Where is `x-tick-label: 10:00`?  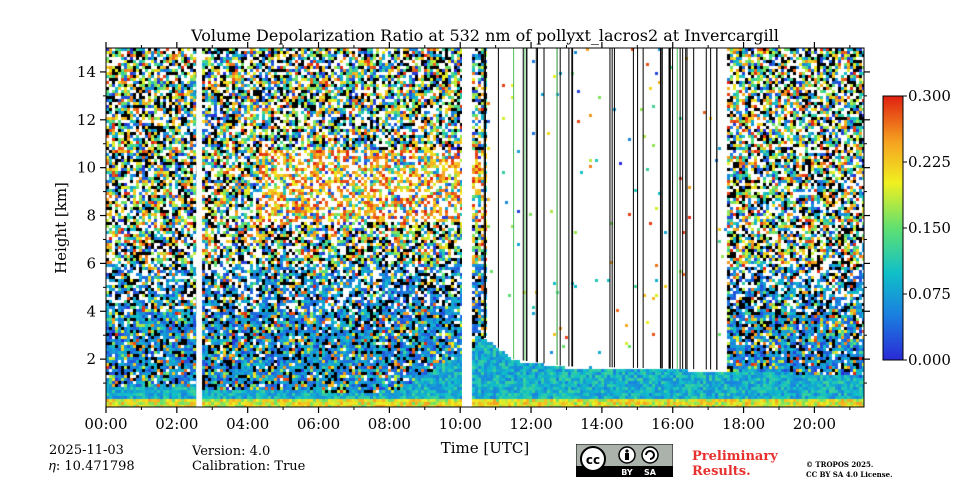
x-tick-label: 10:00 is located at coordinates (460, 424).